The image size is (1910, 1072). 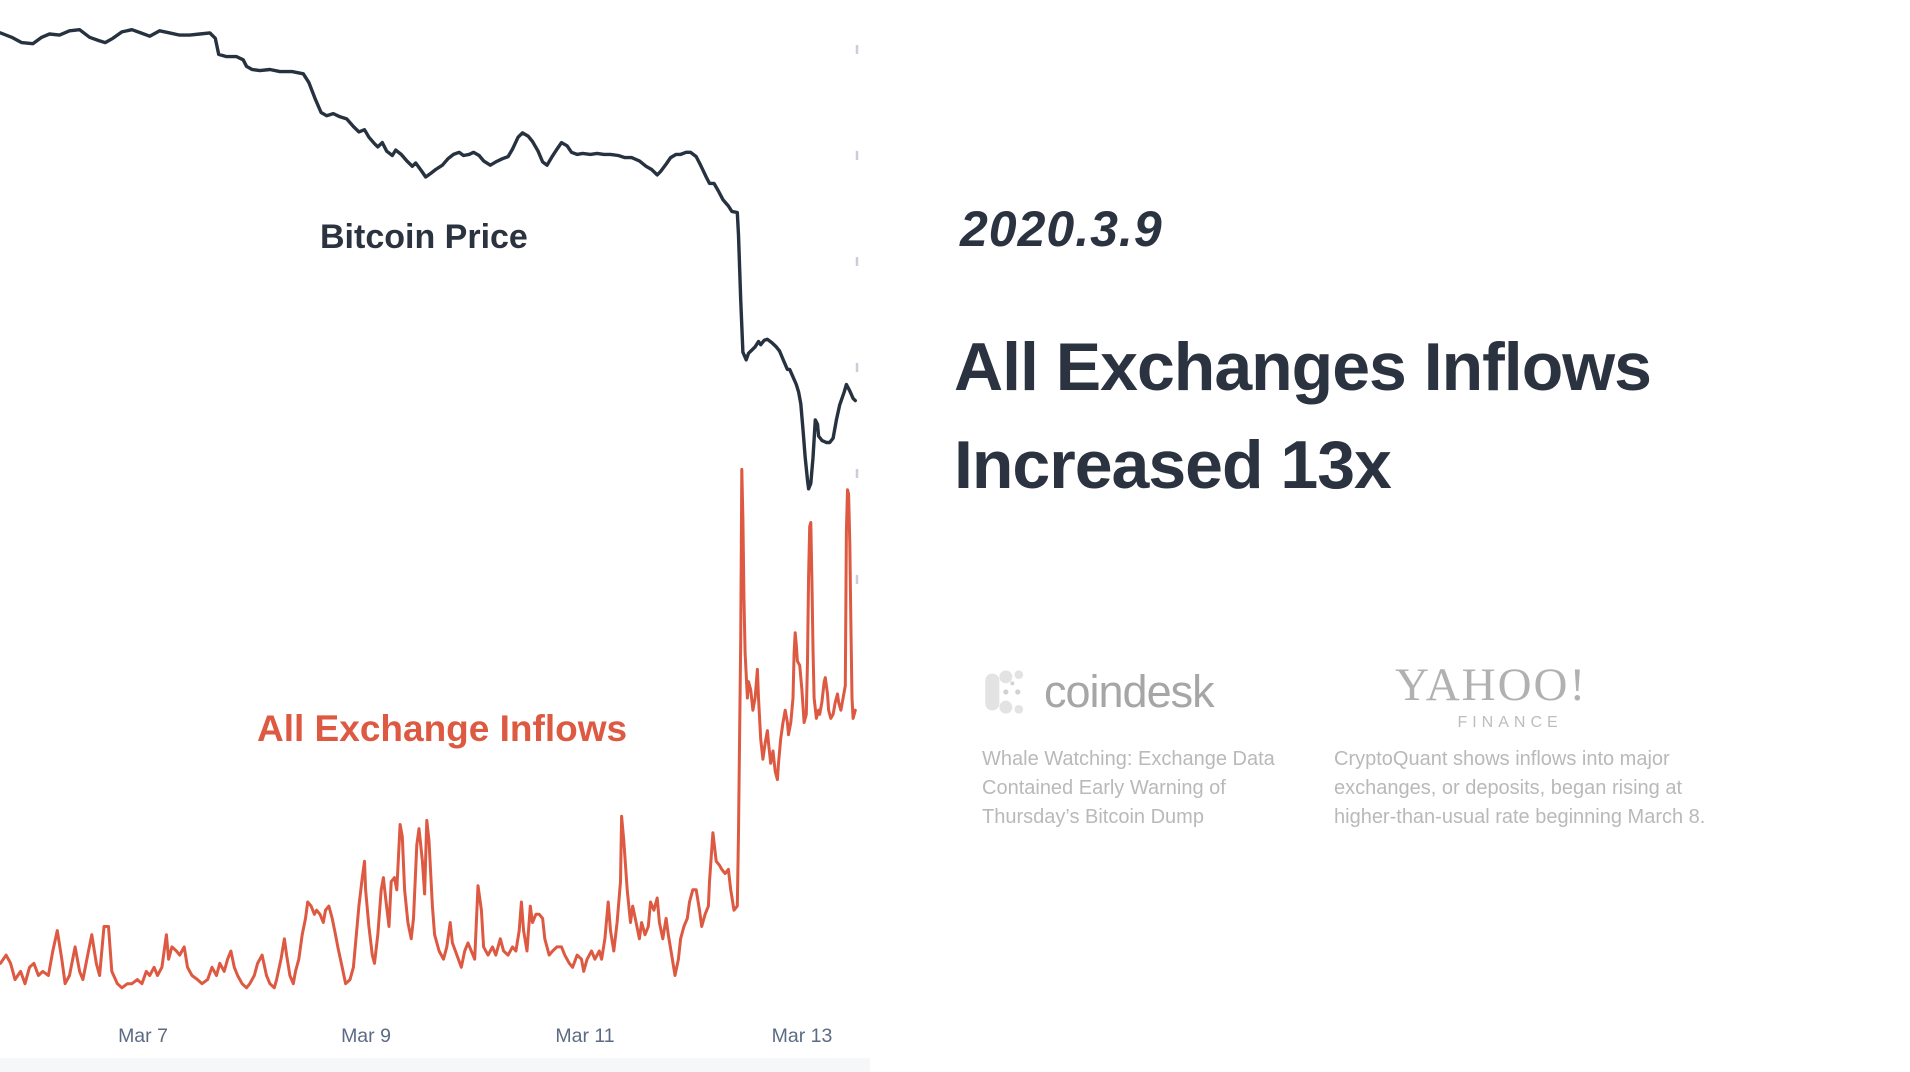 I want to click on yahoo-wordmark: YAHOO!, so click(x=1491, y=685).